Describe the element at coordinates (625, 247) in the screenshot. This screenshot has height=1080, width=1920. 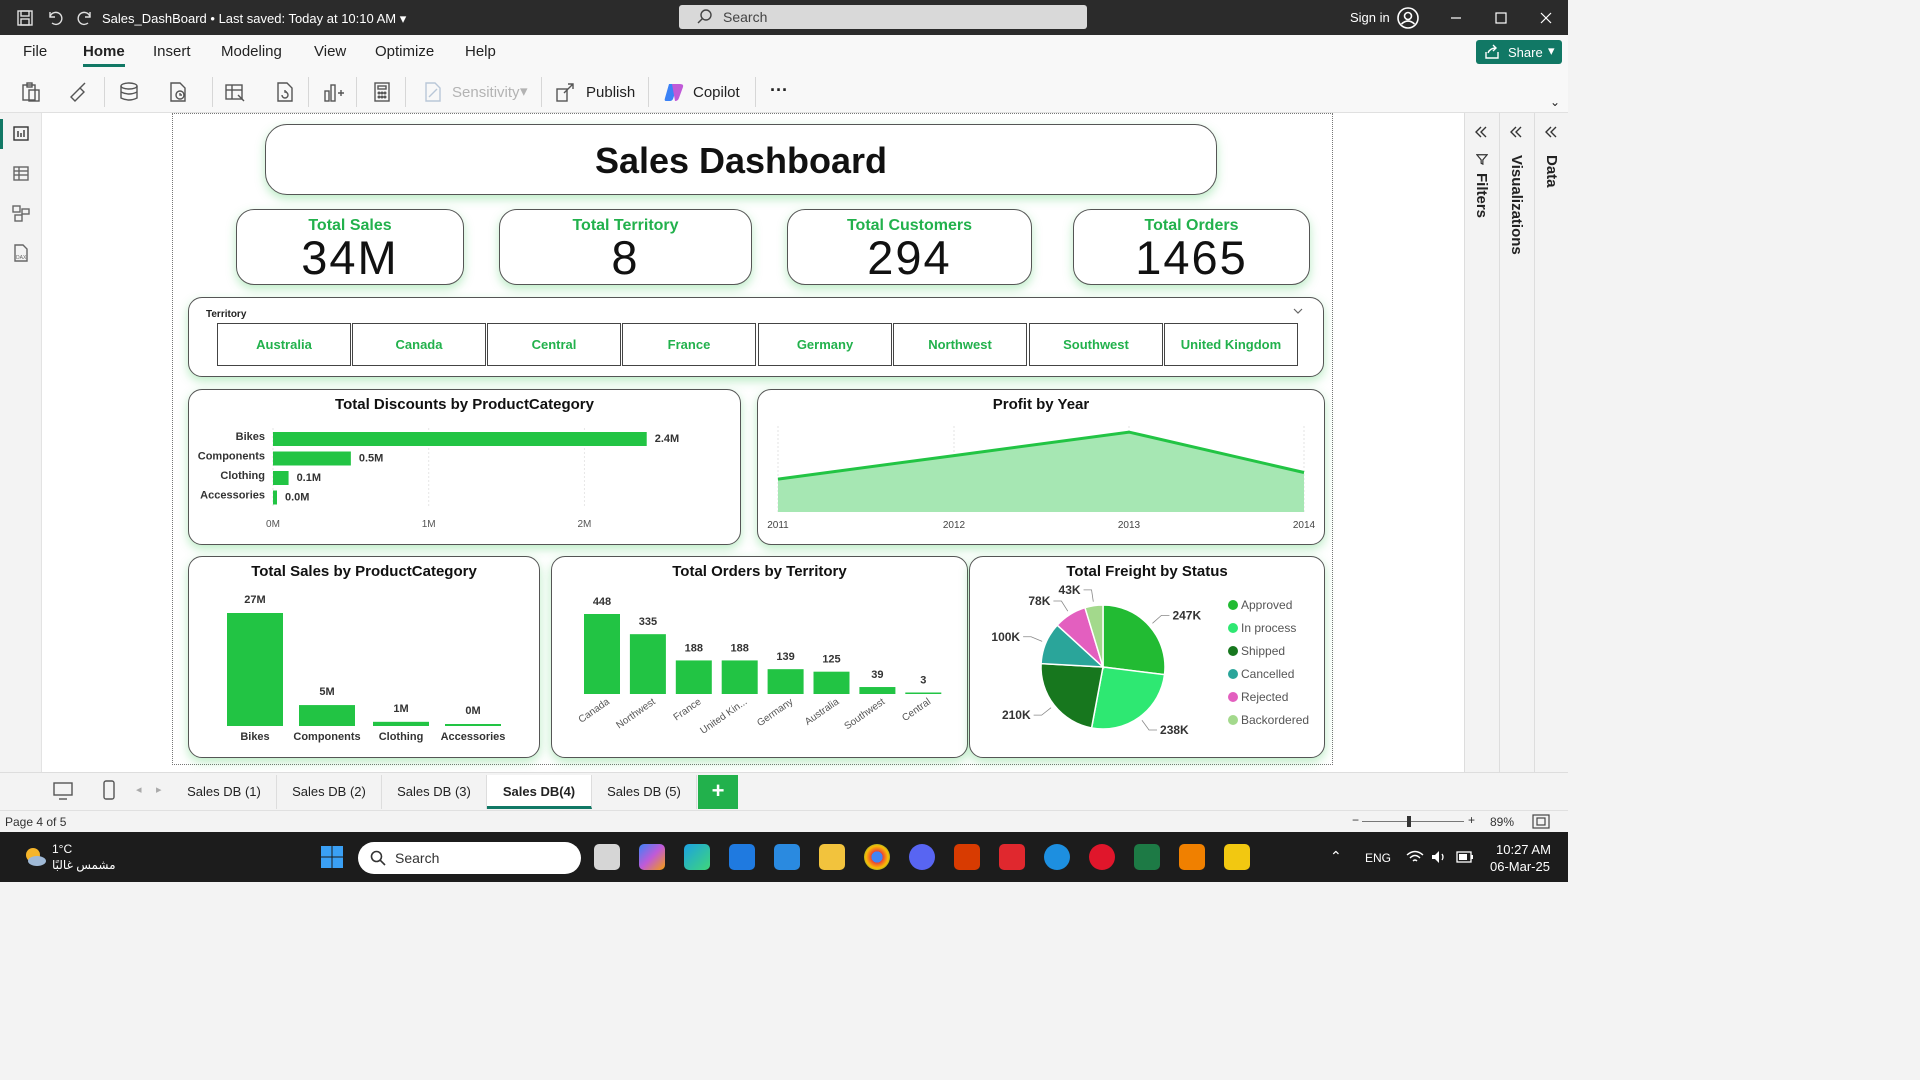
I see `kpi-card-total-territory: Total Territory 8` at that location.